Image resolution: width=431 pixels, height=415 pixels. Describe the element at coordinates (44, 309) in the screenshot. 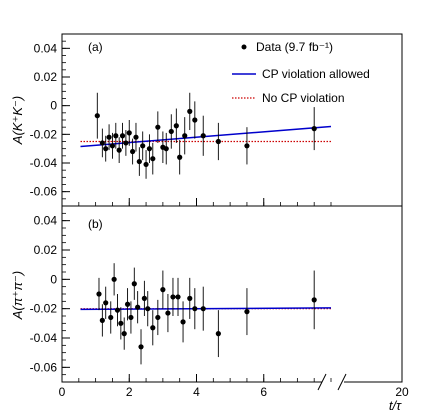

I see `panel-b-ytick-label: -0.02` at that location.